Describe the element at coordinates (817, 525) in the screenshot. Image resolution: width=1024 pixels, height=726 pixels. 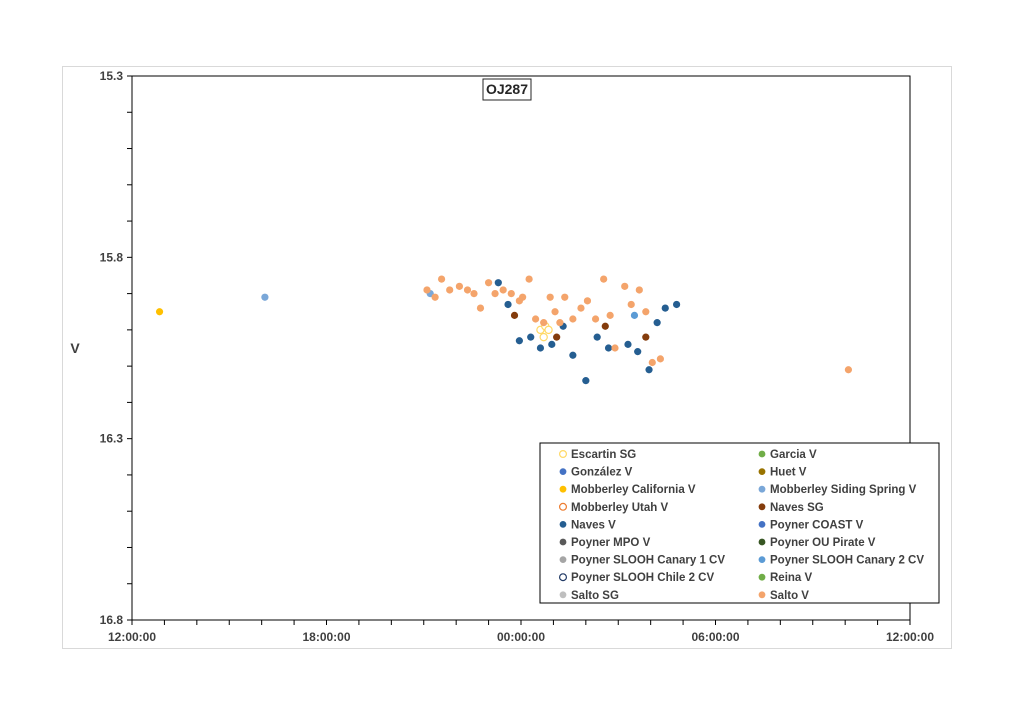
I see `legend-label: Poyner COAST V` at that location.